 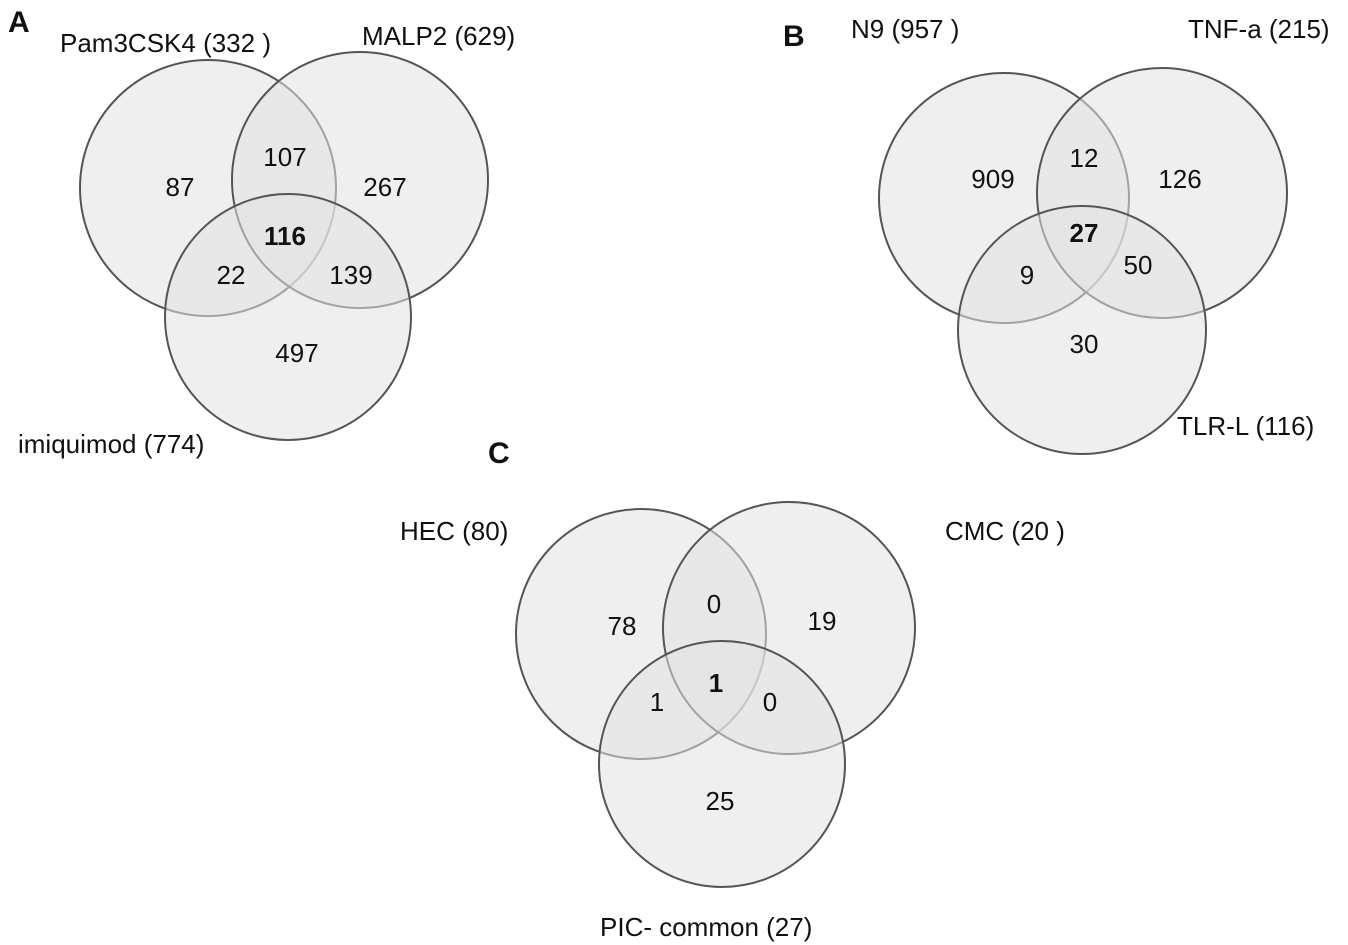 What do you see at coordinates (1179, 179) in the screenshot?
I see `panel-b-region-only-2: 126` at bounding box center [1179, 179].